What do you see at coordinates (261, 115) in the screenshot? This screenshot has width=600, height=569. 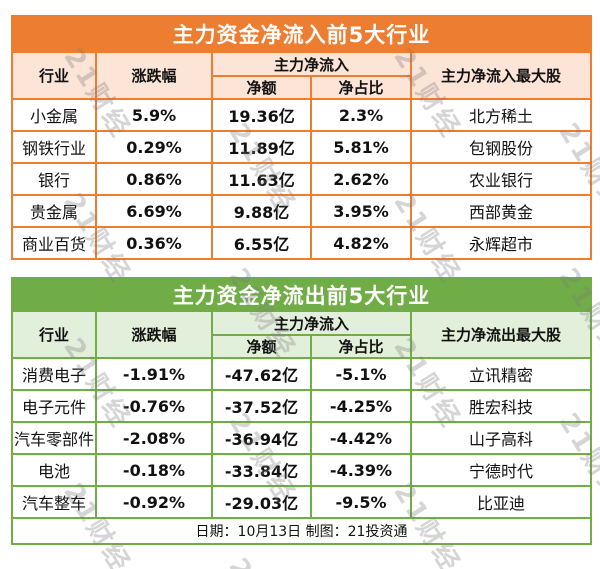 I see `cell-net-amount: 19.36亿` at bounding box center [261, 115].